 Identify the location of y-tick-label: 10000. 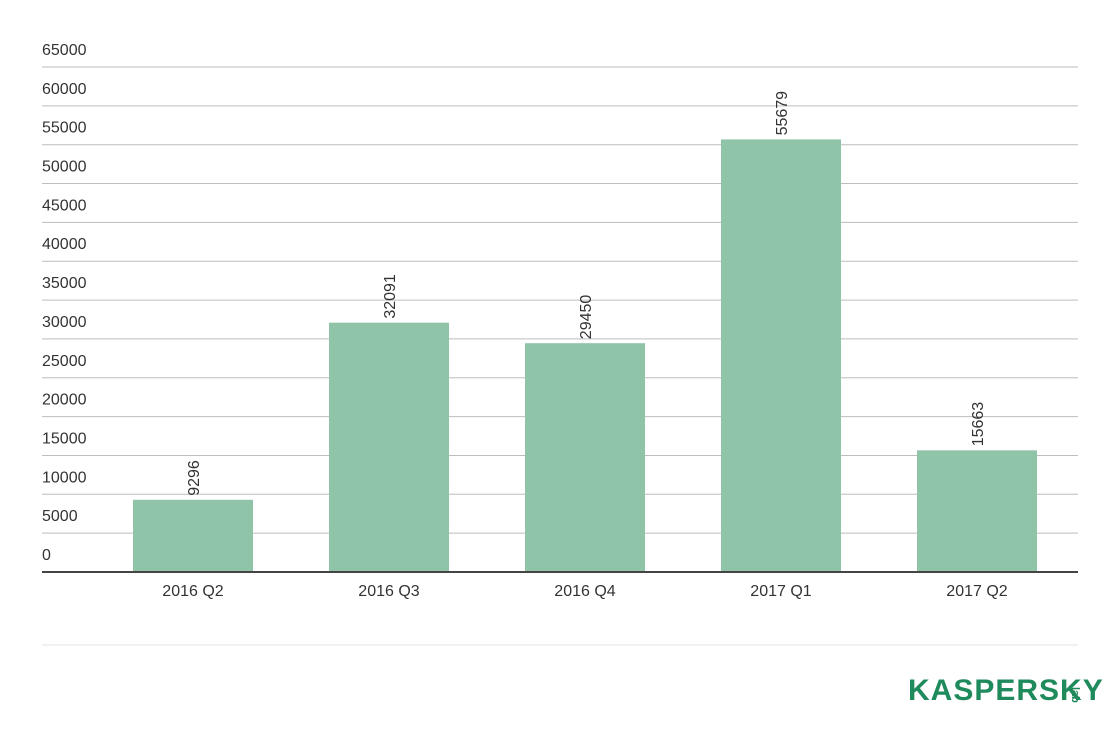
(64, 477).